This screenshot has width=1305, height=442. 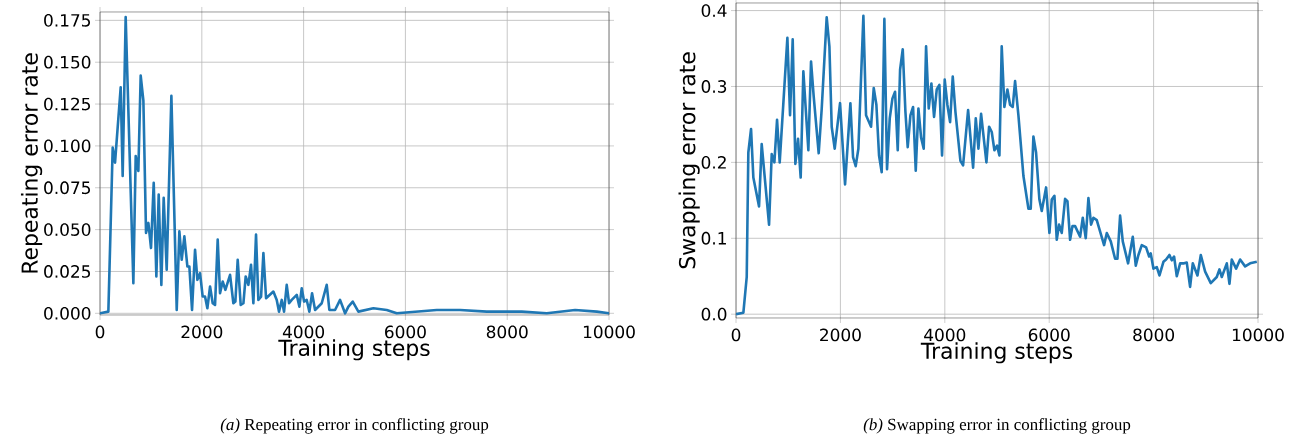 What do you see at coordinates (67, 104) in the screenshot?
I see `y-tick-label: 0.125` at bounding box center [67, 104].